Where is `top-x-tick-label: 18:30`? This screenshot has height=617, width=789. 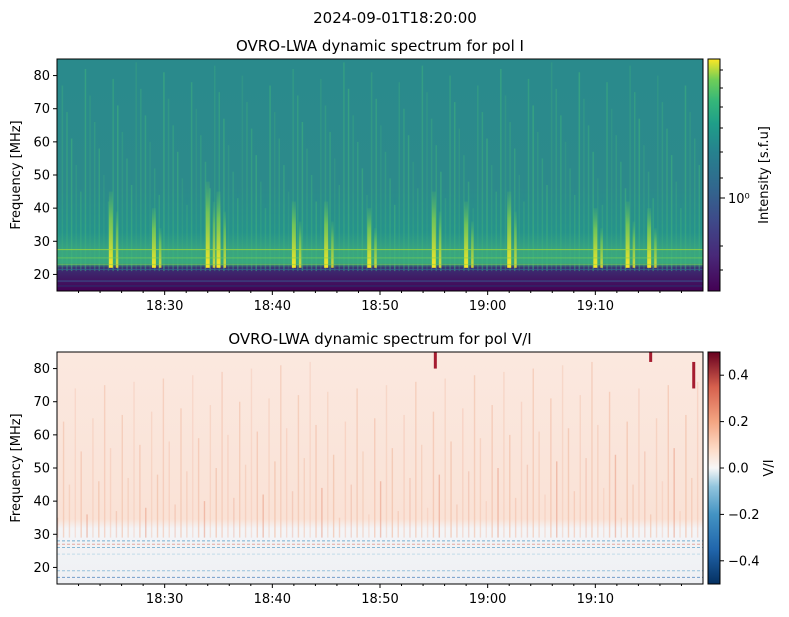
top-x-tick-label: 18:30 is located at coordinates (164, 306).